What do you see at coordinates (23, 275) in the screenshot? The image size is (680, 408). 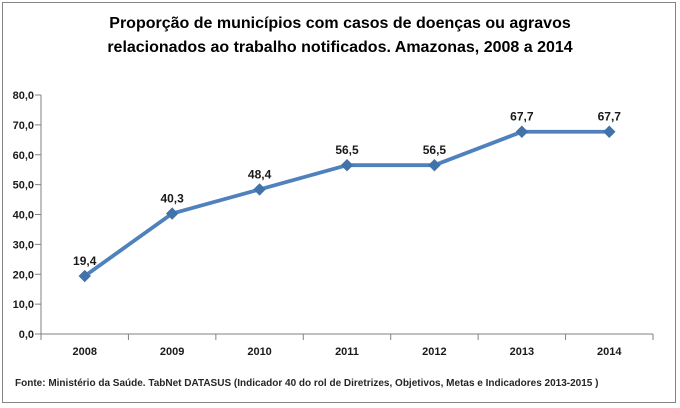 I see `y-axis-tick-label: 20,0` at bounding box center [23, 275].